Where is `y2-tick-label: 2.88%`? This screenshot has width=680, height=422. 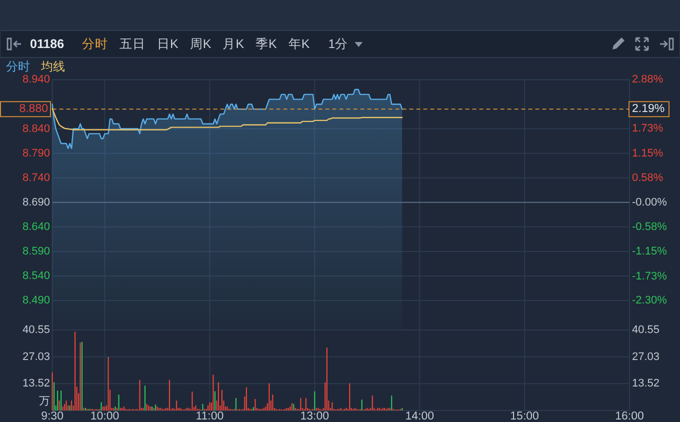 y2-tick-label: 2.88% is located at coordinates (648, 80).